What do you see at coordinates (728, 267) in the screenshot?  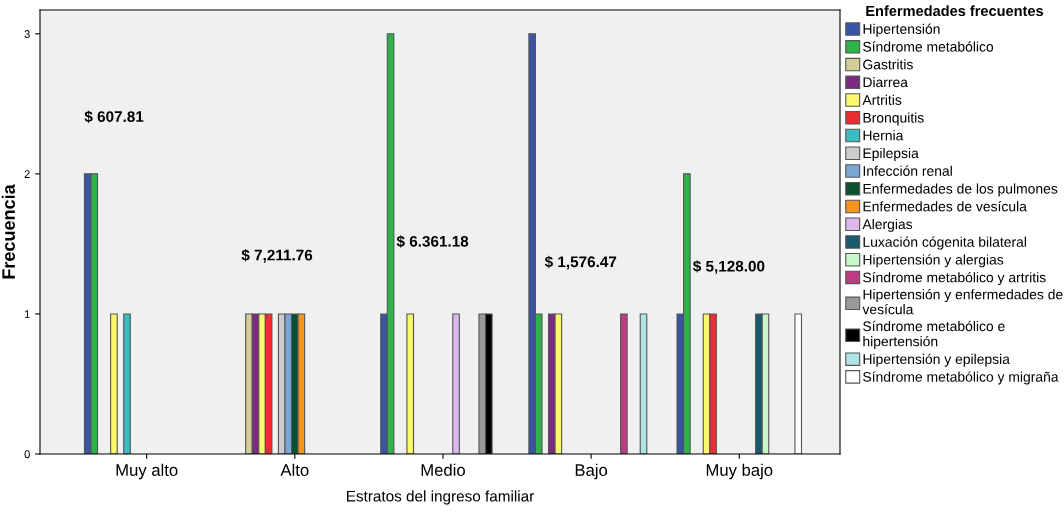 I see `annotation: $ 5,128.00` at bounding box center [728, 267].